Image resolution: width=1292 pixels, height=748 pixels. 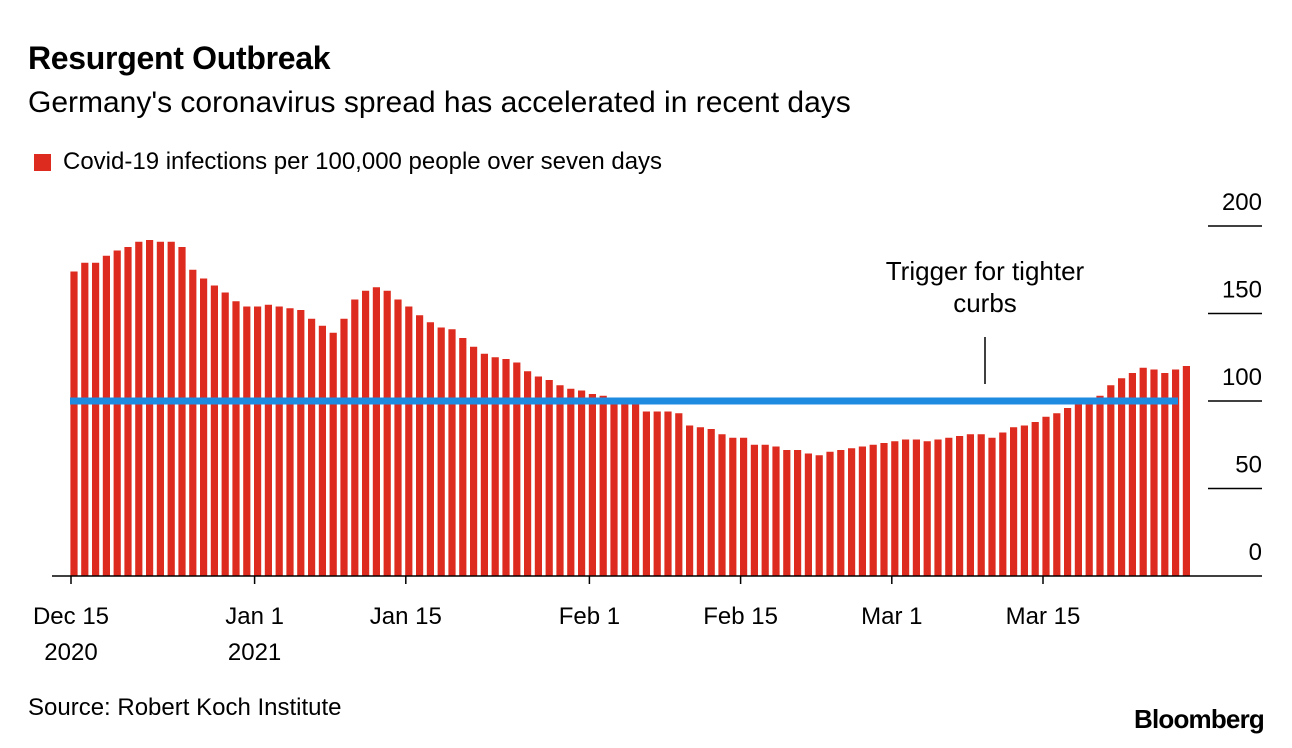 What do you see at coordinates (254, 652) in the screenshot?
I see `x-tick-label: 2021` at bounding box center [254, 652].